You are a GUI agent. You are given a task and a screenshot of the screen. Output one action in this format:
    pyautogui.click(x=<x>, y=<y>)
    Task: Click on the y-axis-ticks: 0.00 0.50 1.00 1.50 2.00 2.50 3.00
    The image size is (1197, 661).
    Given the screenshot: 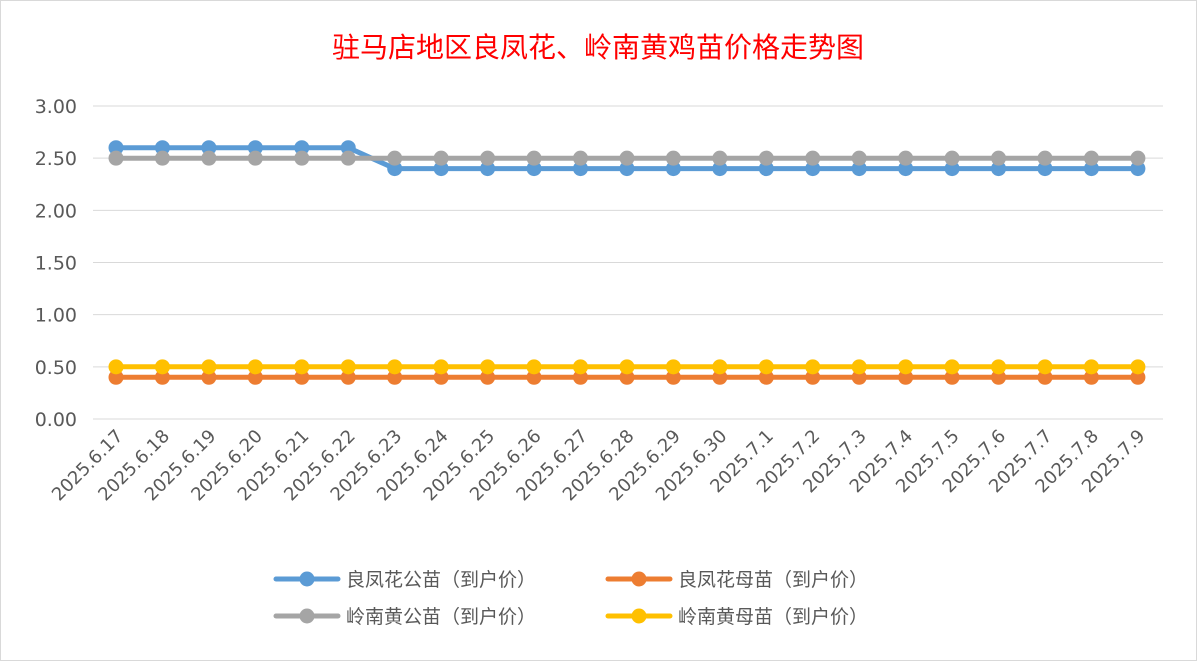 What is the action you would take?
    pyautogui.click(x=56, y=263)
    